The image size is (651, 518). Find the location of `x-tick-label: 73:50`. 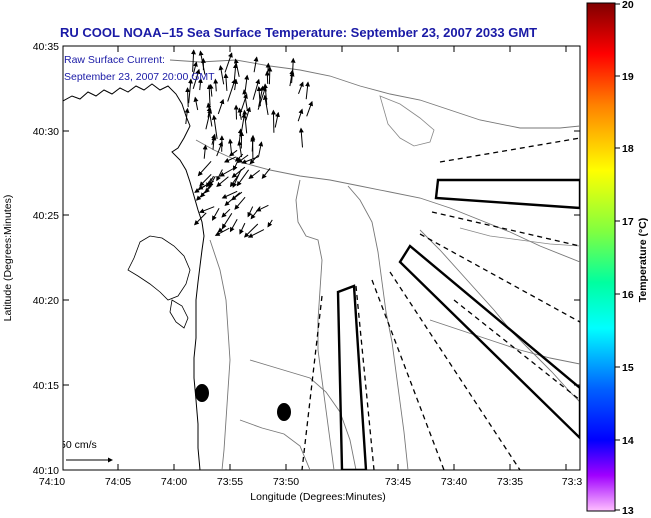

x-tick-label: 73:50 is located at coordinates (286, 482).